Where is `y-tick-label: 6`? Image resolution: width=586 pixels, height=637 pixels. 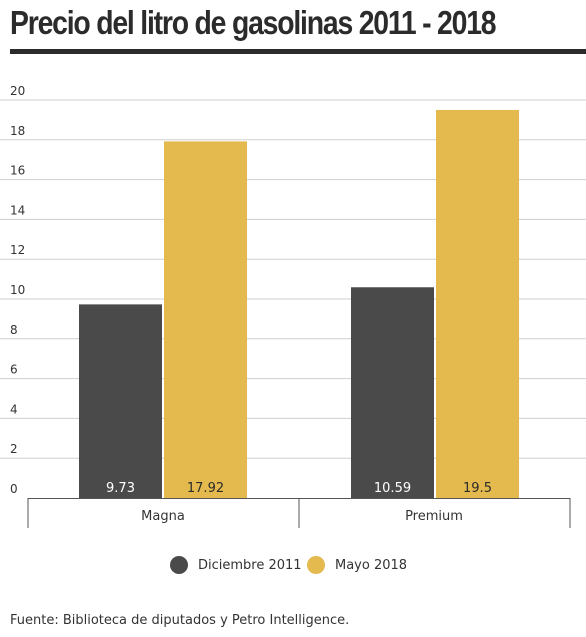
y-tick-label: 6 is located at coordinates (14, 370).